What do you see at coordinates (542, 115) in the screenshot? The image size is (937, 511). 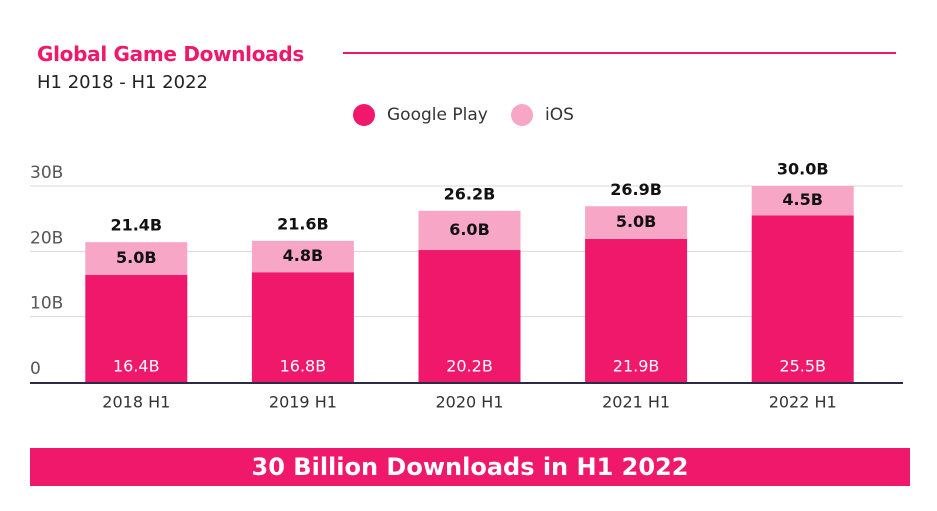 I see `legend-item-ios: iOS` at bounding box center [542, 115].